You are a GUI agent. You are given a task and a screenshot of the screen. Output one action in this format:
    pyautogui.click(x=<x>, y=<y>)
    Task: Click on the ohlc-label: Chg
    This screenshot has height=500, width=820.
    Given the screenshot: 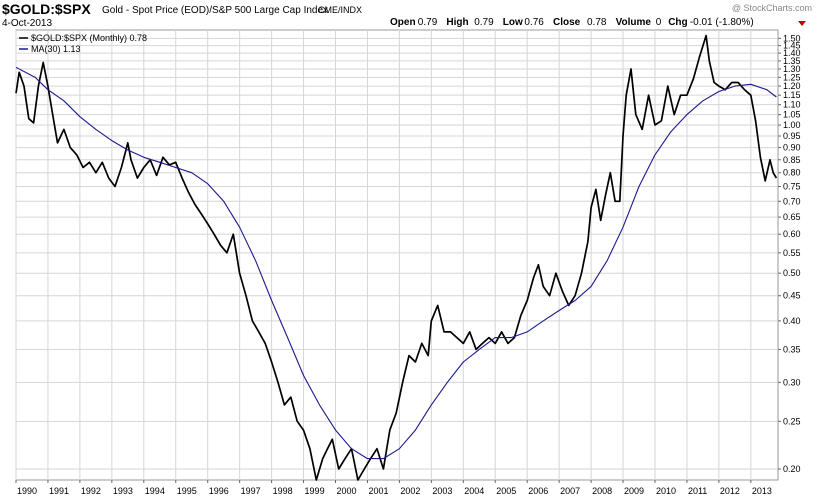 What is the action you would take?
    pyautogui.click(x=677, y=22)
    